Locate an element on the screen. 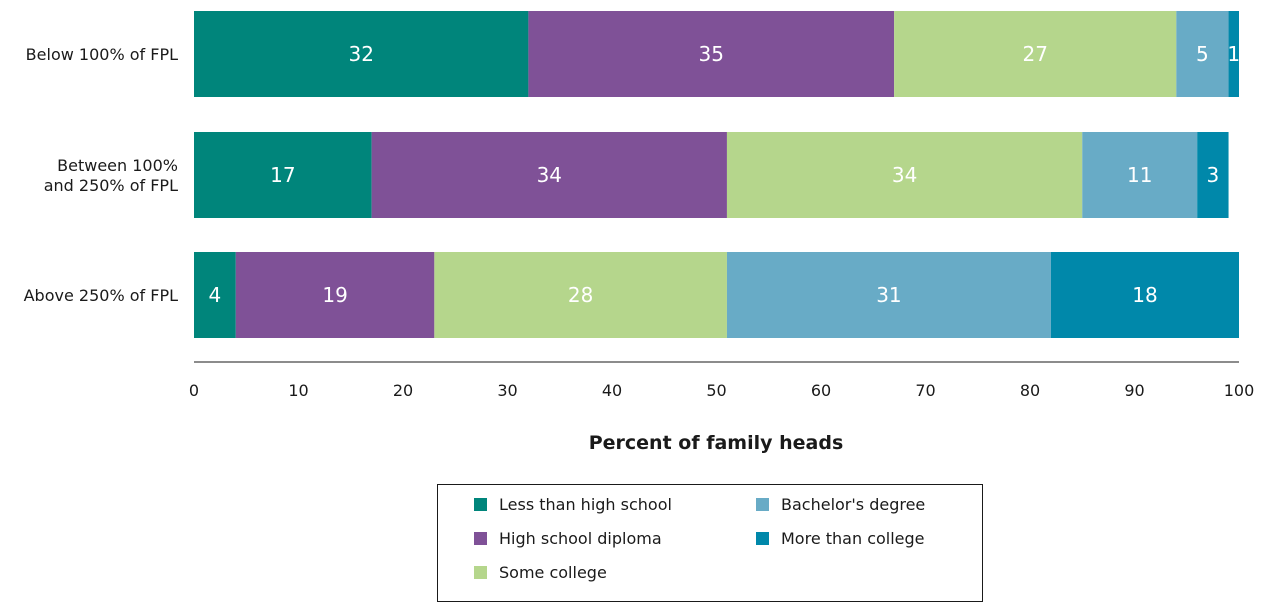 The width and height of the screenshot is (1265, 602). x-tick-label: 40 is located at coordinates (612, 390).